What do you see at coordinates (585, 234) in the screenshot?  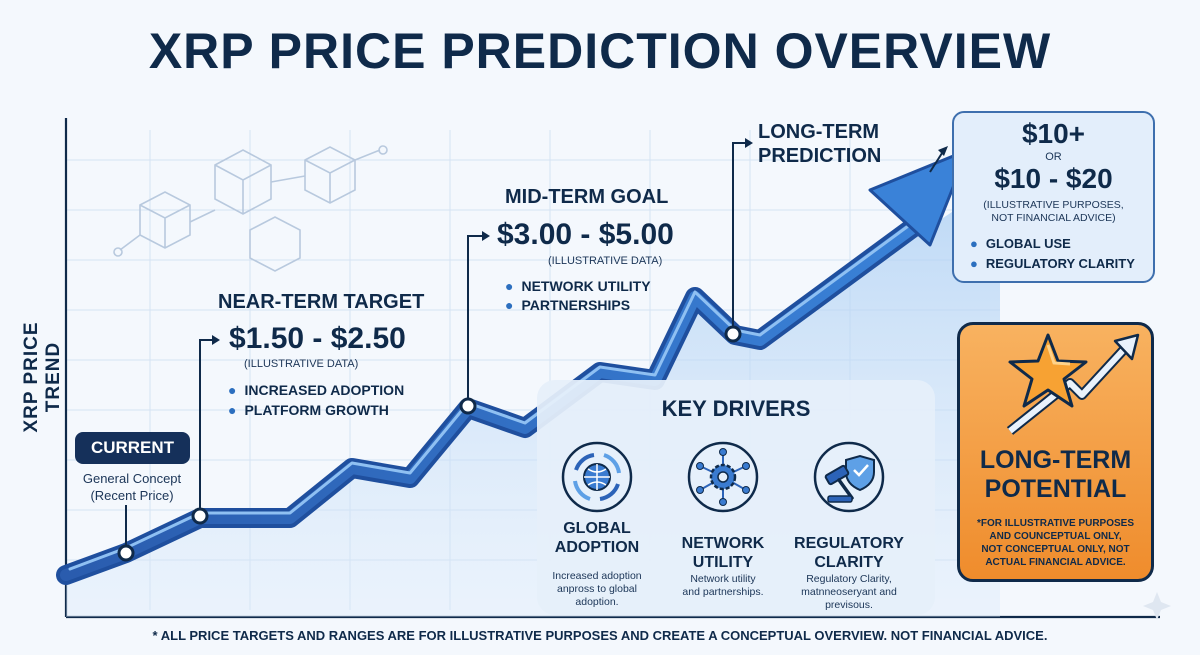 I see `mid-term-range: $3.00 - $5.00` at bounding box center [585, 234].